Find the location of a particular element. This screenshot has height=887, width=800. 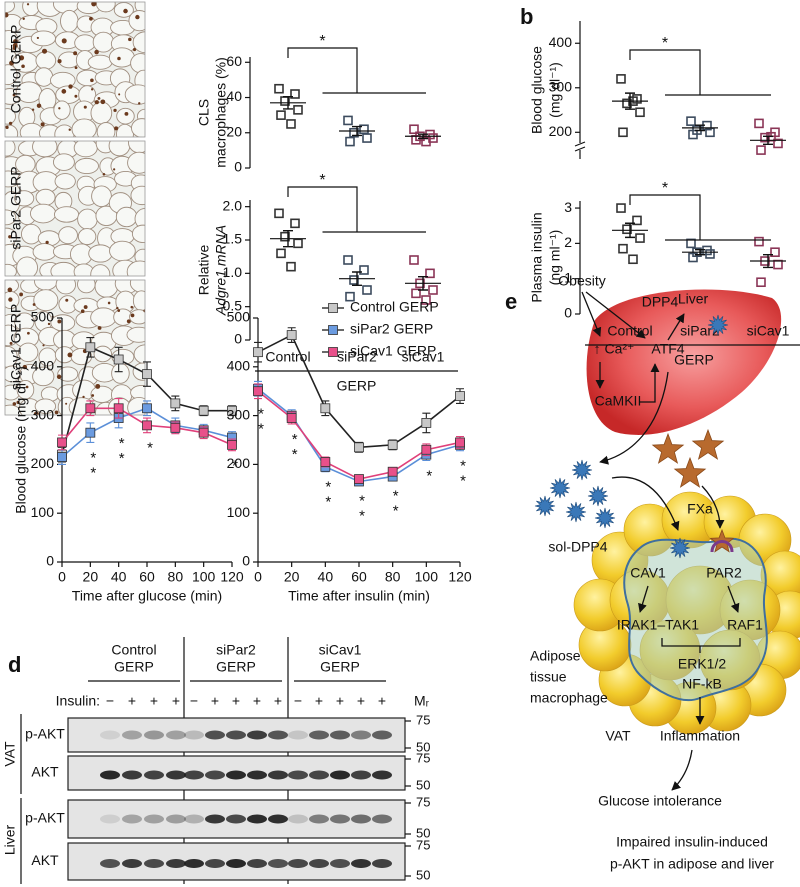

x-tick-label: 80 is located at coordinates (176, 577).